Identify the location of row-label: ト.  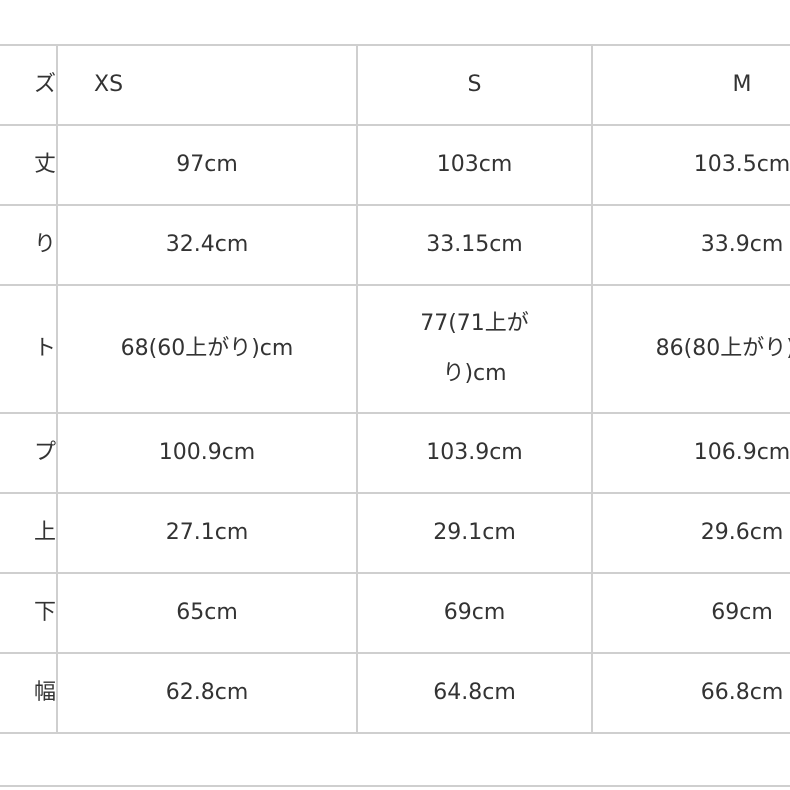
(29, 349).